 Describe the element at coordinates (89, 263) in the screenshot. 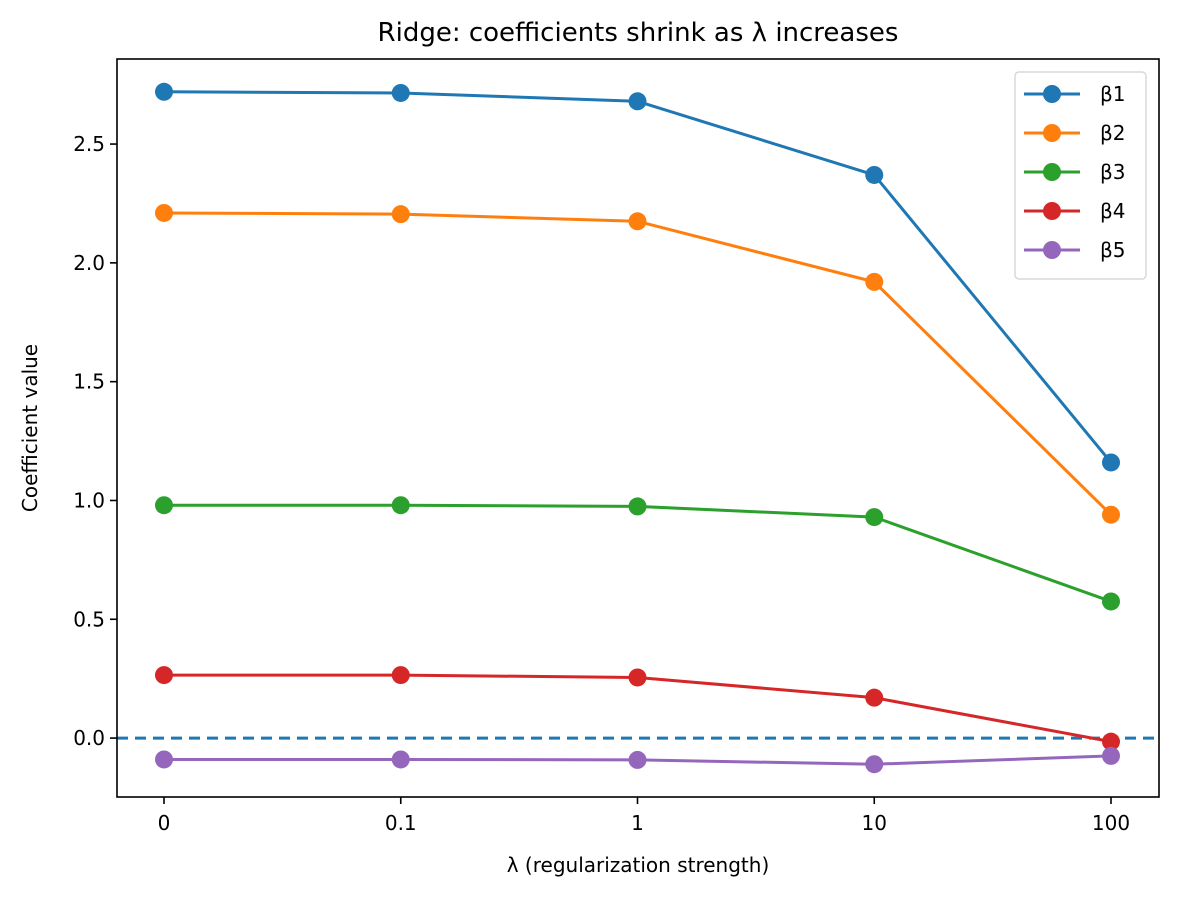

I see `y-tick-label: 2.0` at that location.